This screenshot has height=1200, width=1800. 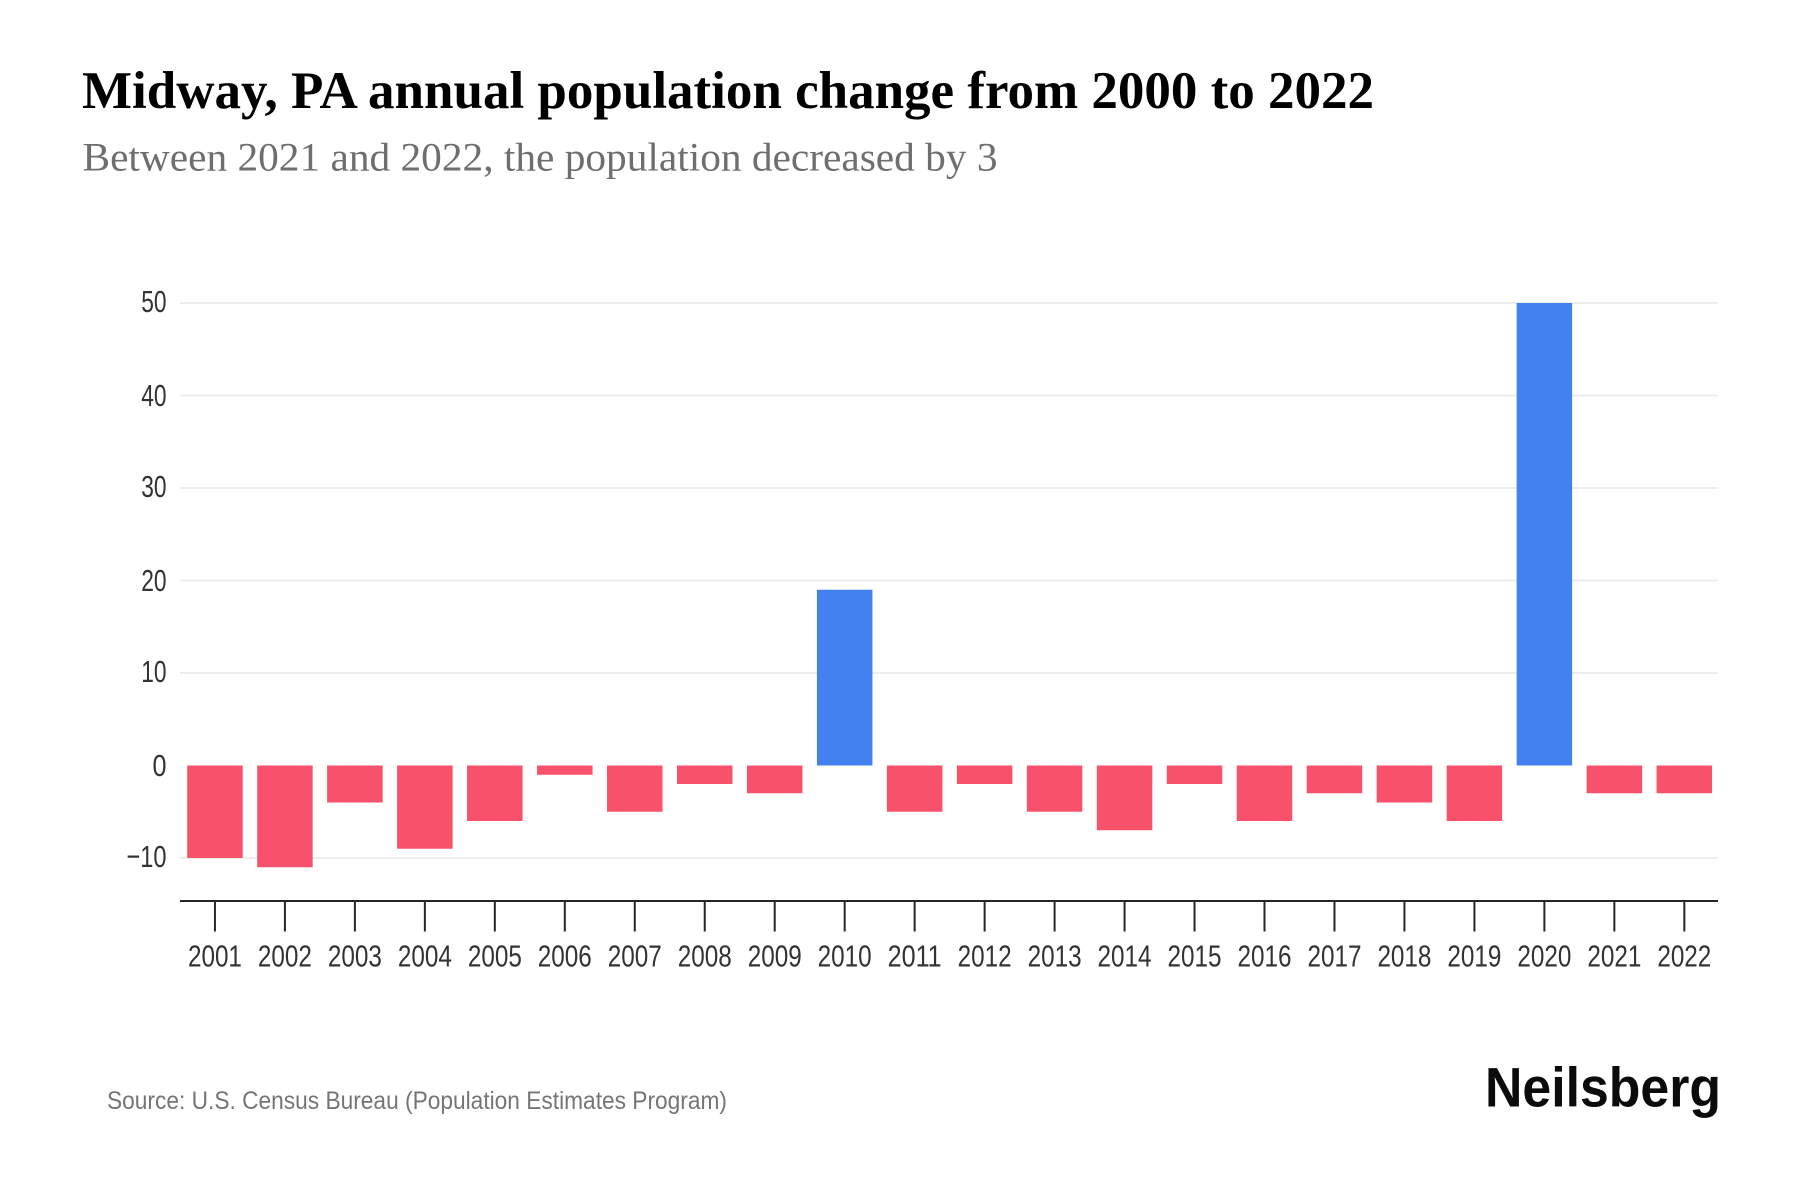 What do you see at coordinates (215, 956) in the screenshot?
I see `svg-text: 2001` at bounding box center [215, 956].